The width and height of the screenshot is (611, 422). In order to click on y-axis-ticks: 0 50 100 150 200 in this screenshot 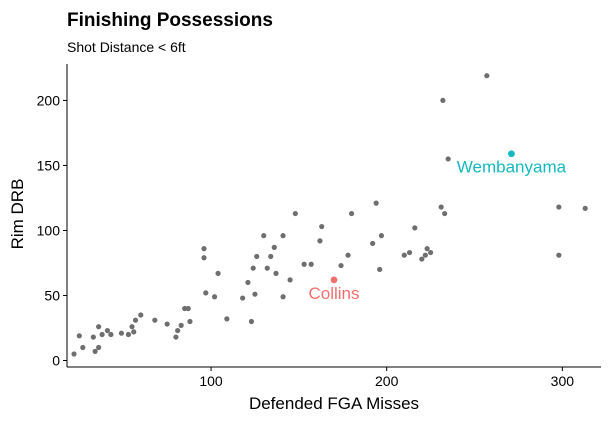, I will do `click(52, 230)`.